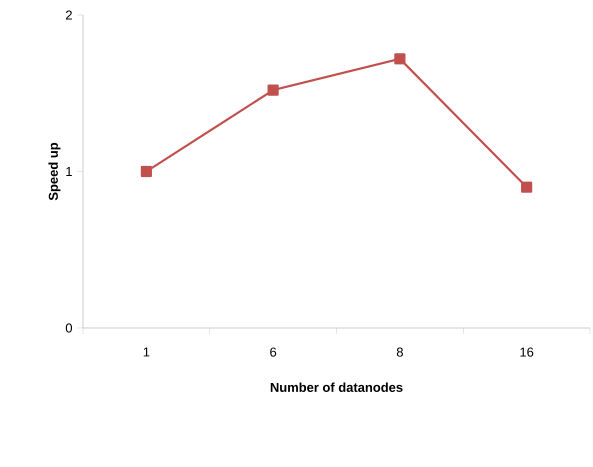 This screenshot has width=593, height=467. What do you see at coordinates (54, 171) in the screenshot?
I see `y-axis-title: Speed up` at bounding box center [54, 171].